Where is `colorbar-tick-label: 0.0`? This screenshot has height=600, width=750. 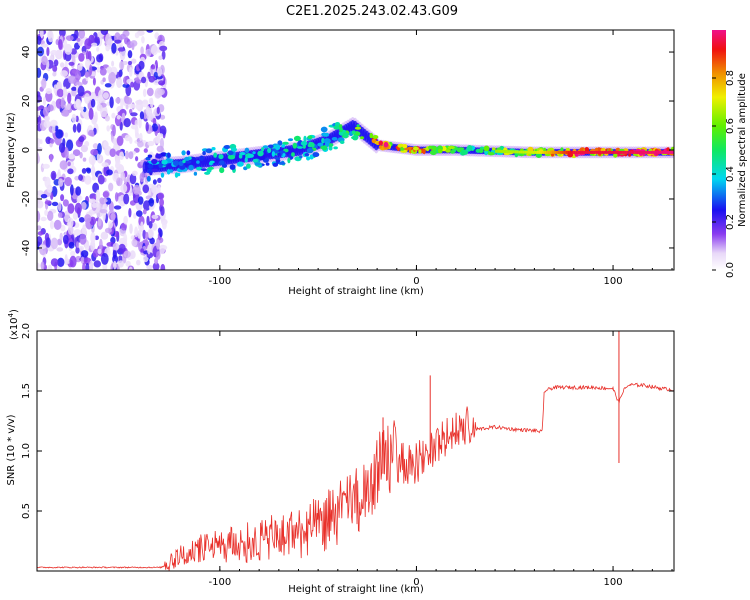 colorbar-tick-label: 0.0 is located at coordinates (730, 270).